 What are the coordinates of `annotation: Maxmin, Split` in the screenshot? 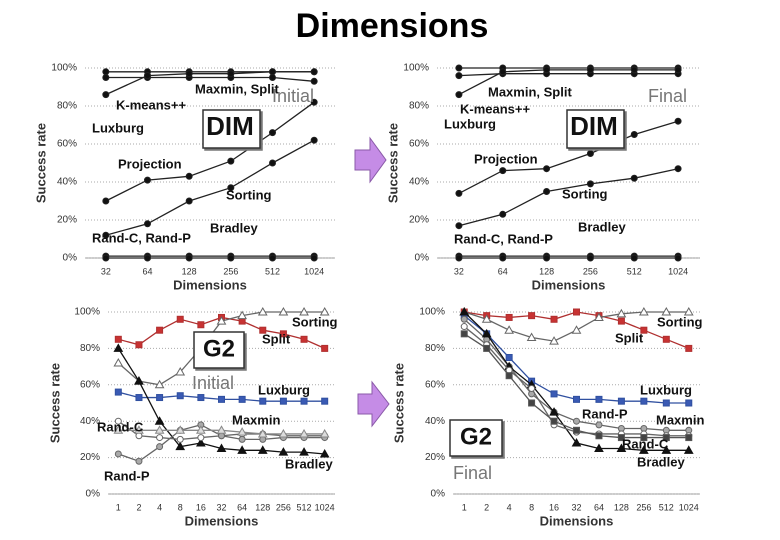 It's located at (237, 88).